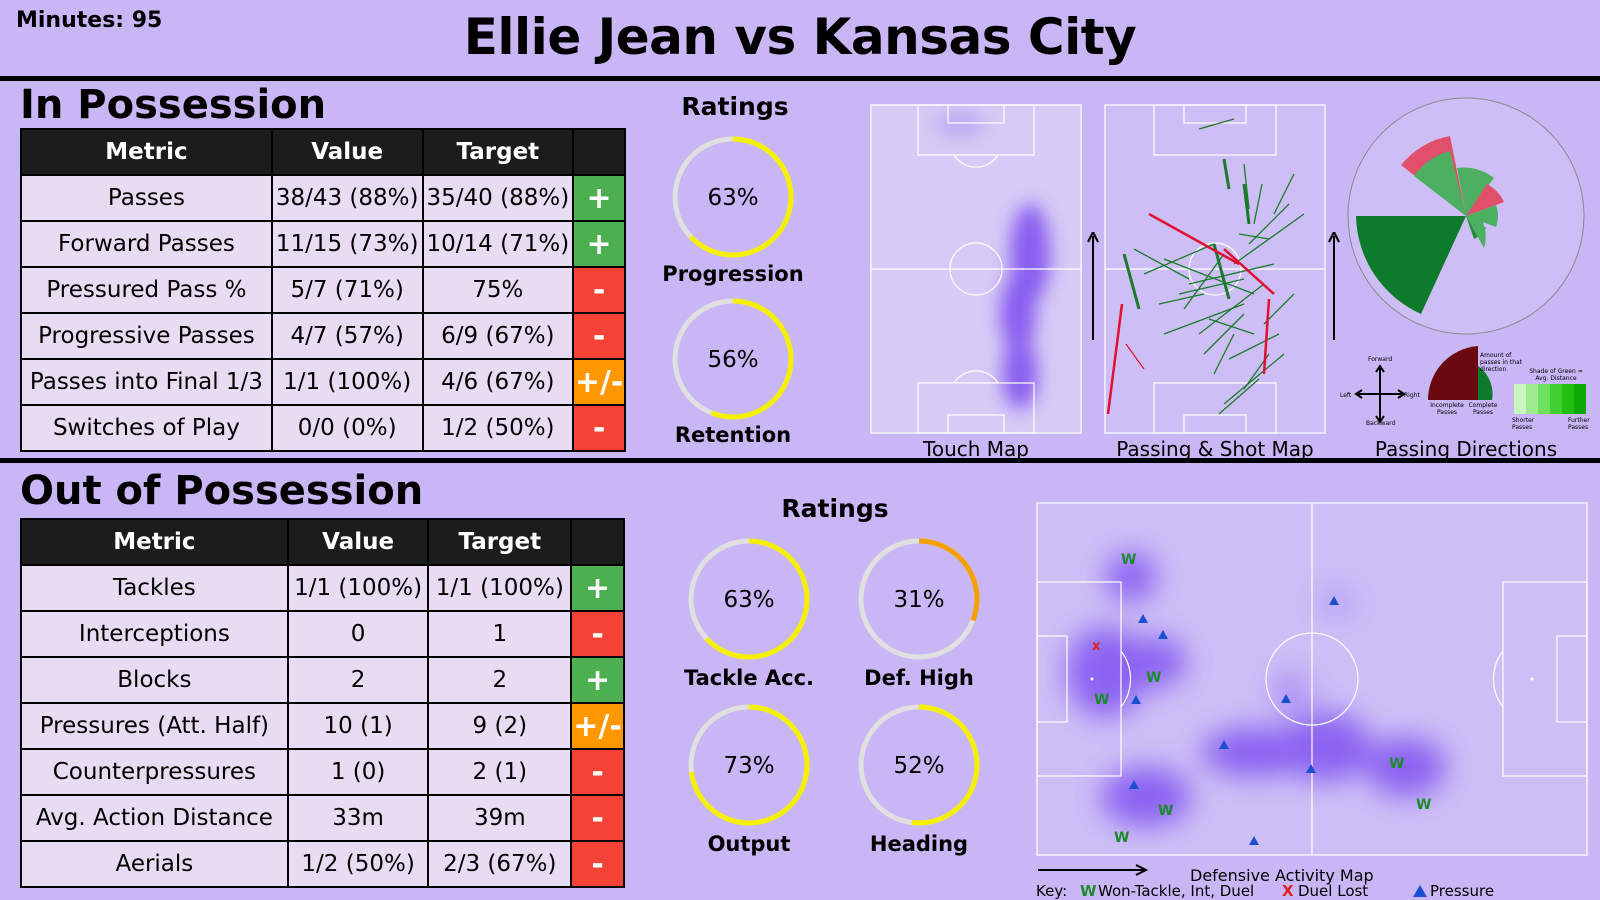 The image size is (1600, 900). What do you see at coordinates (1447, 409) in the screenshot?
I see `legend-incomplete: Incomplete Passes` at bounding box center [1447, 409].